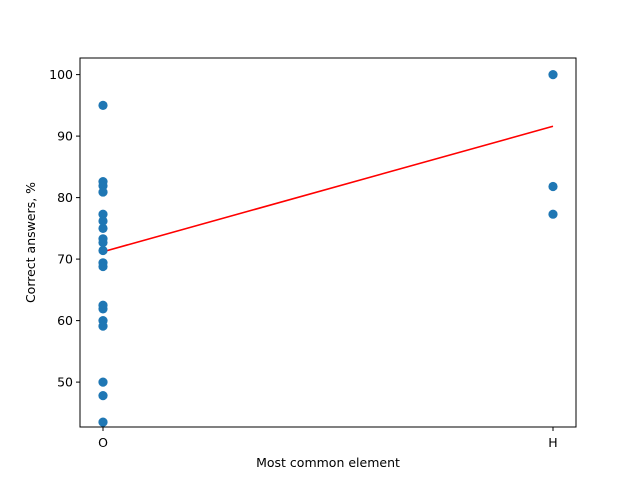 The height and width of the screenshot is (484, 640). What do you see at coordinates (65, 320) in the screenshot?
I see `y-tick-label: 60` at bounding box center [65, 320].